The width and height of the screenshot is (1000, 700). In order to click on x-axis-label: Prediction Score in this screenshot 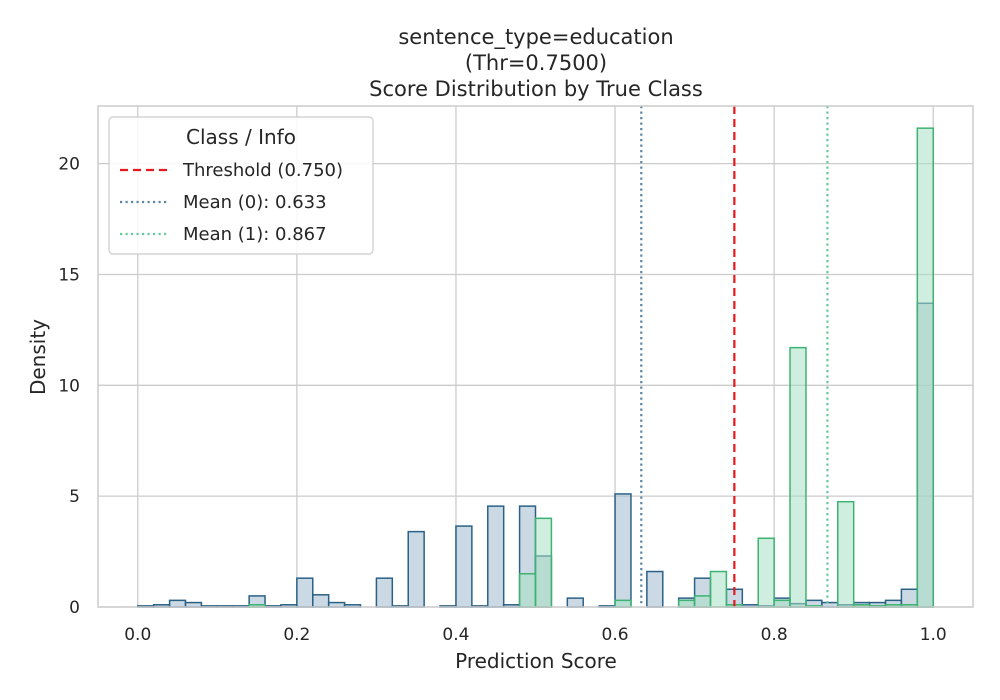, I will do `click(536, 661)`.